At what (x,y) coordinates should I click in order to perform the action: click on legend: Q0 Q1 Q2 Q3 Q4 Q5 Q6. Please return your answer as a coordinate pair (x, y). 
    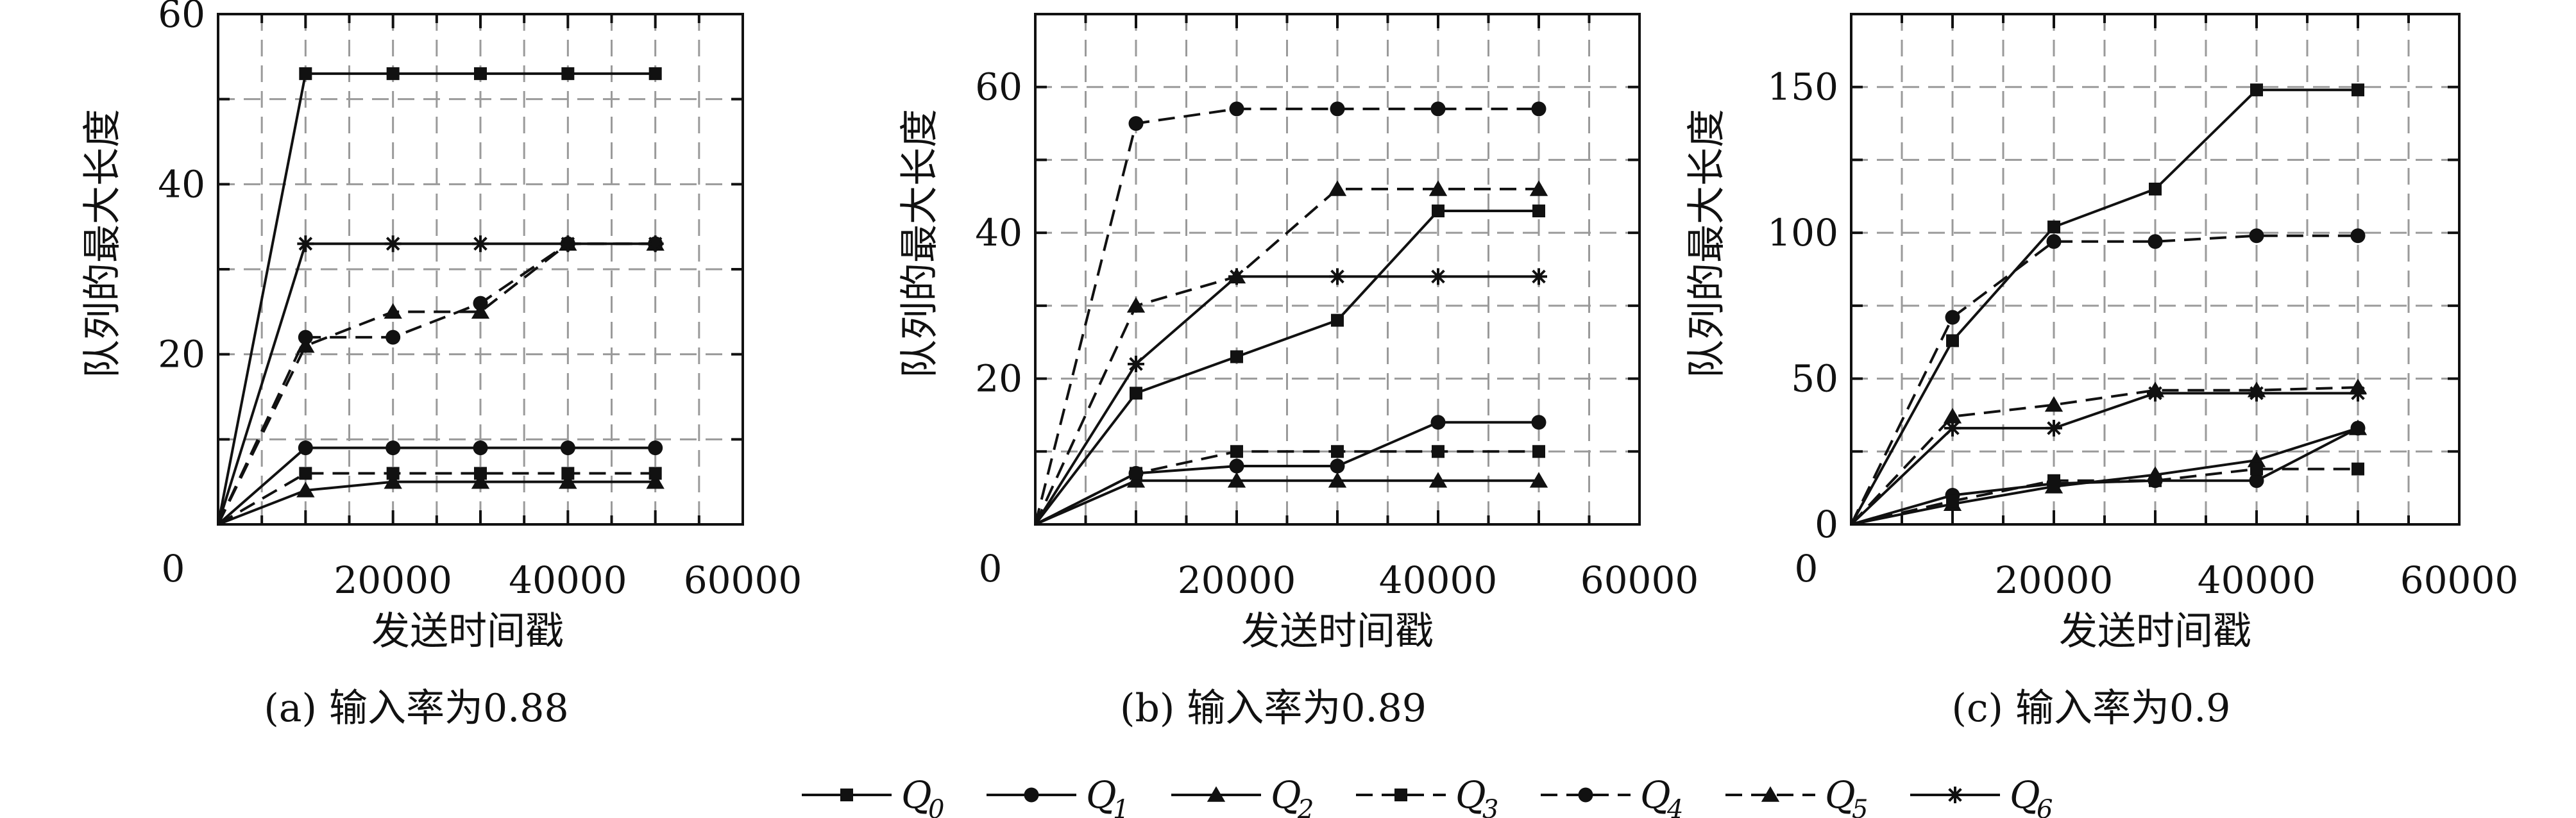
    Looking at the image, I should click on (1427, 795).